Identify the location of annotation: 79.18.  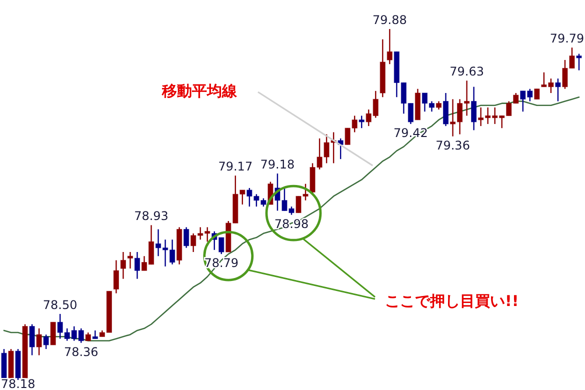
(277, 165).